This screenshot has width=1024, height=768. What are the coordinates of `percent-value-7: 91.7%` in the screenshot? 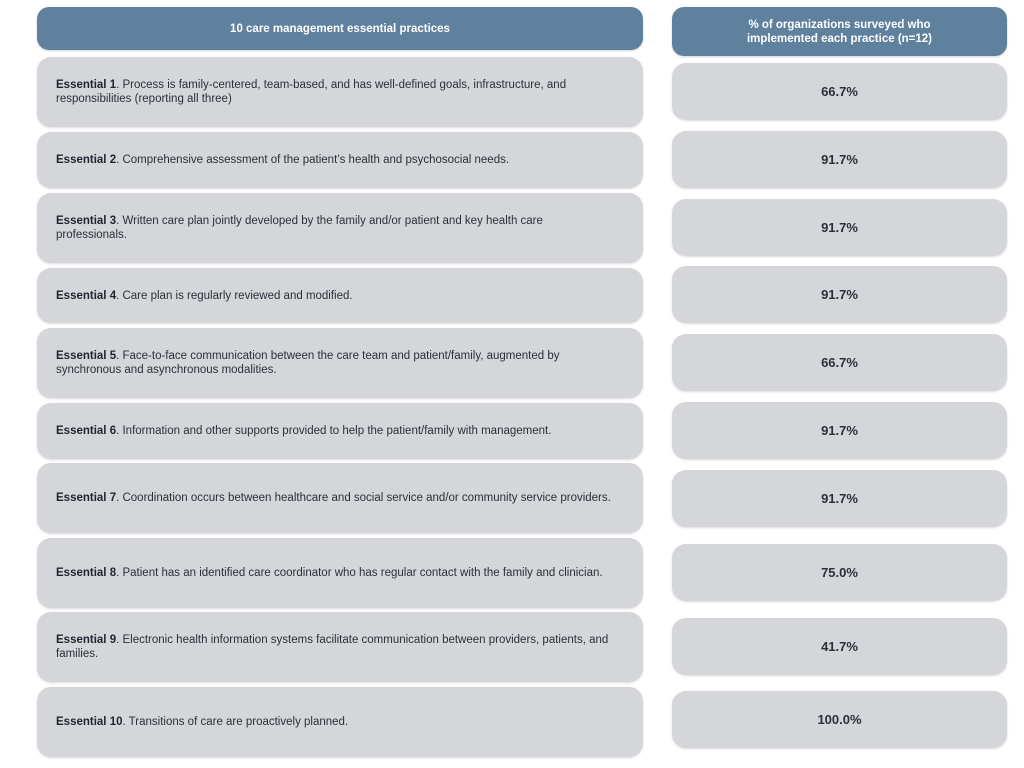 It's located at (839, 498).